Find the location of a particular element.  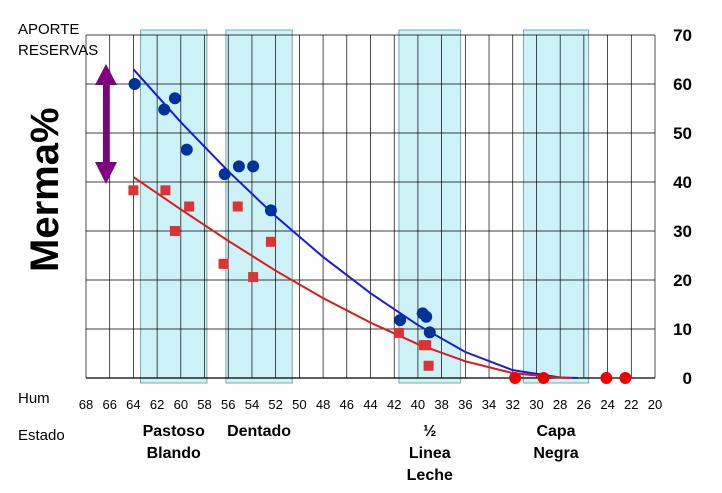

x-tick-label: 64 is located at coordinates (133, 404).